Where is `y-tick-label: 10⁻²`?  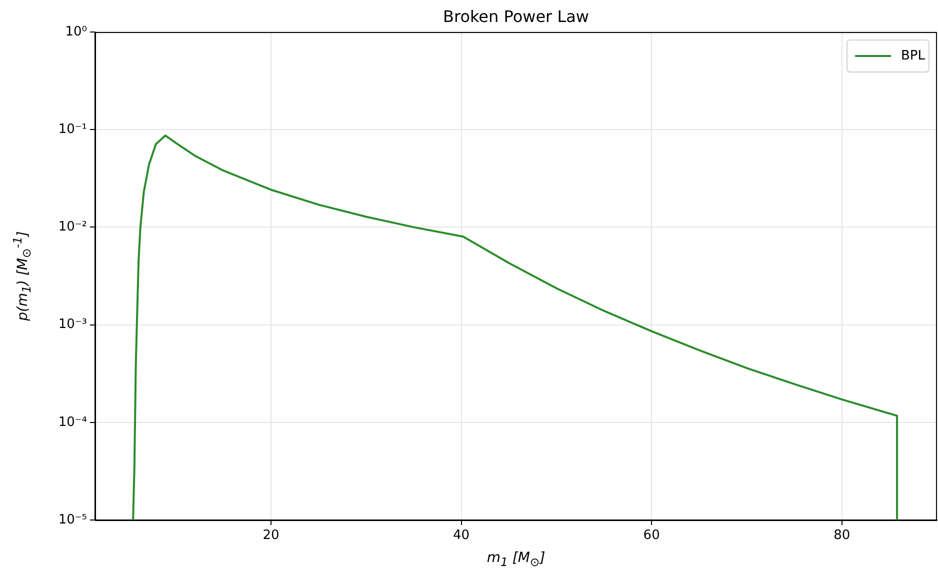 y-tick-label: 10⁻² is located at coordinates (72, 227).